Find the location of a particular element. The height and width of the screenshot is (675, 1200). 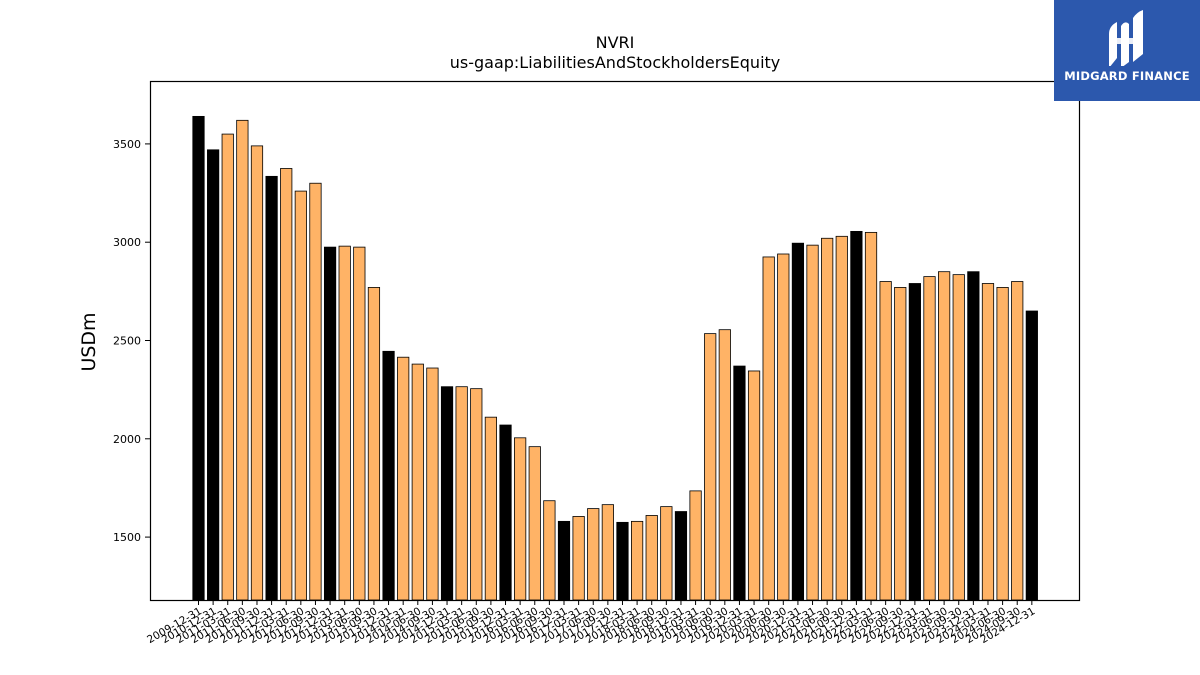

chart-title: NVRI is located at coordinates (615, 42).